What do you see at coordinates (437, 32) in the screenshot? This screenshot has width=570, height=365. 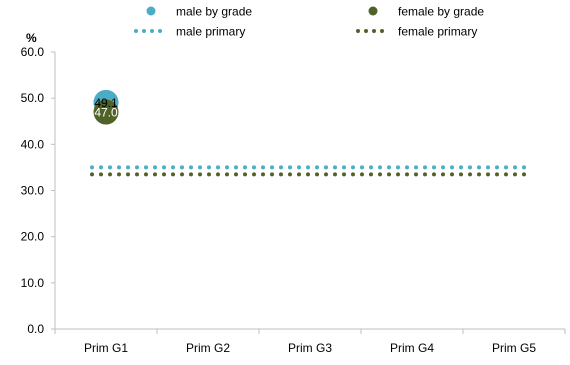 I see `legend-label: female primary` at bounding box center [437, 32].